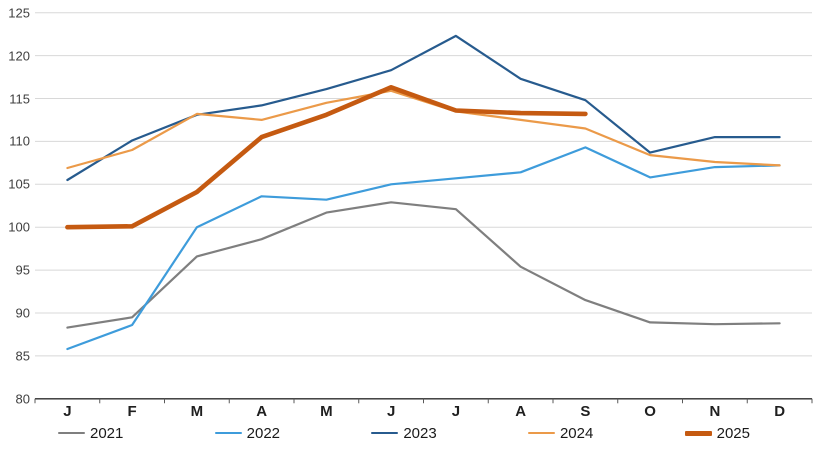  What do you see at coordinates (698, 433) in the screenshot?
I see `legend-swatch-2025` at bounding box center [698, 433].